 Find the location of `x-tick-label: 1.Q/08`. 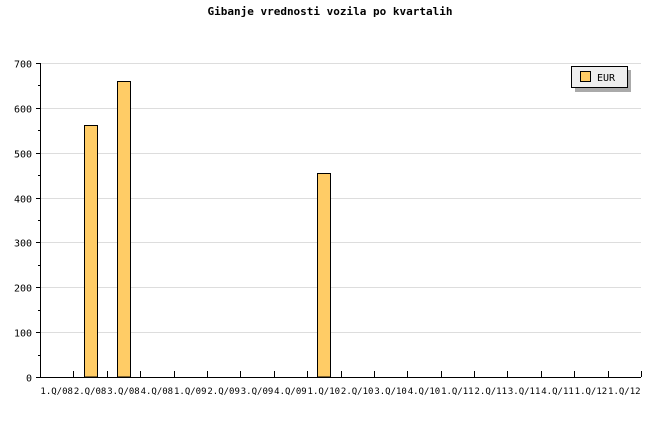

x-tick-label: 1.Q/08 is located at coordinates (56, 392).